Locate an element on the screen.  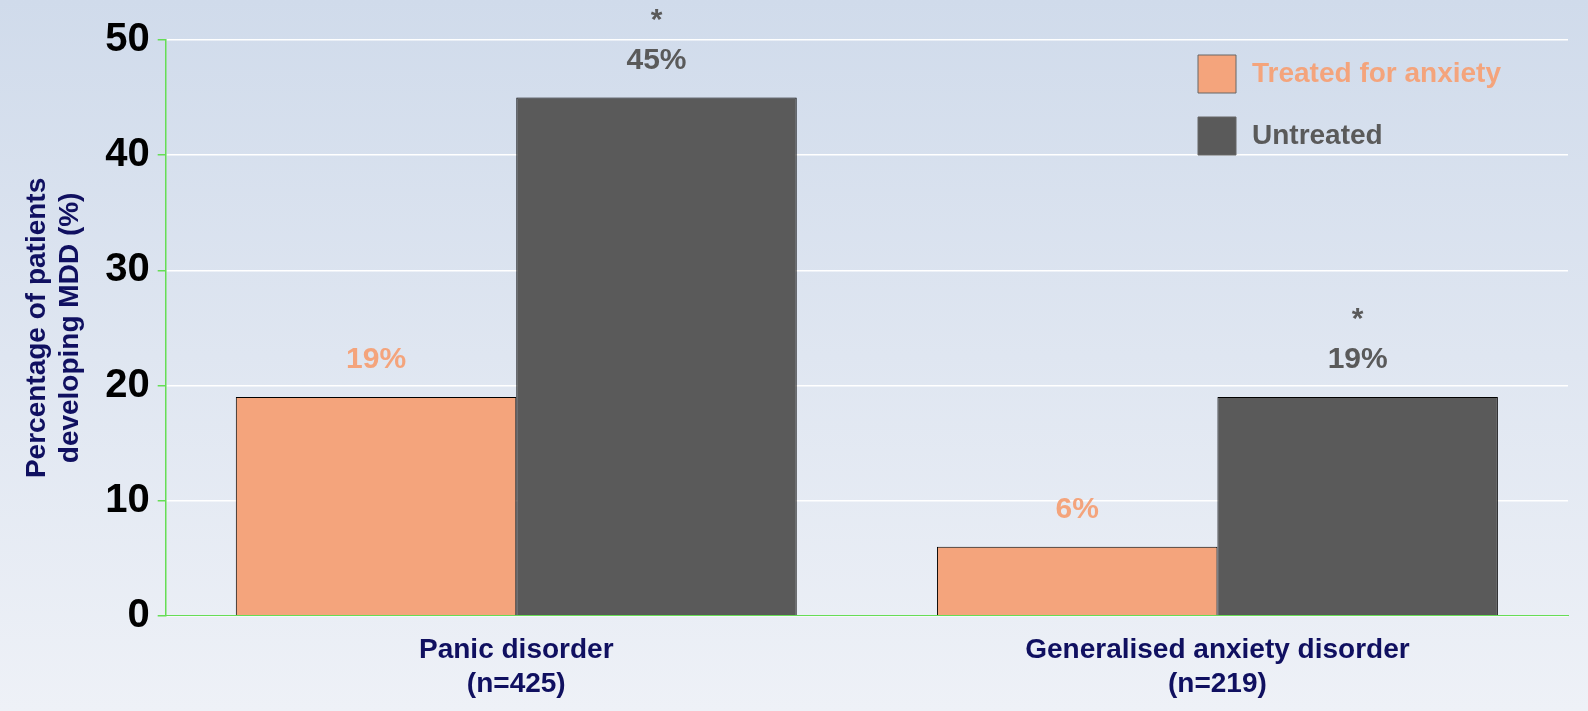
y-axis-title: Percentage of patients developing MDD (%) is located at coordinates (52, 328).